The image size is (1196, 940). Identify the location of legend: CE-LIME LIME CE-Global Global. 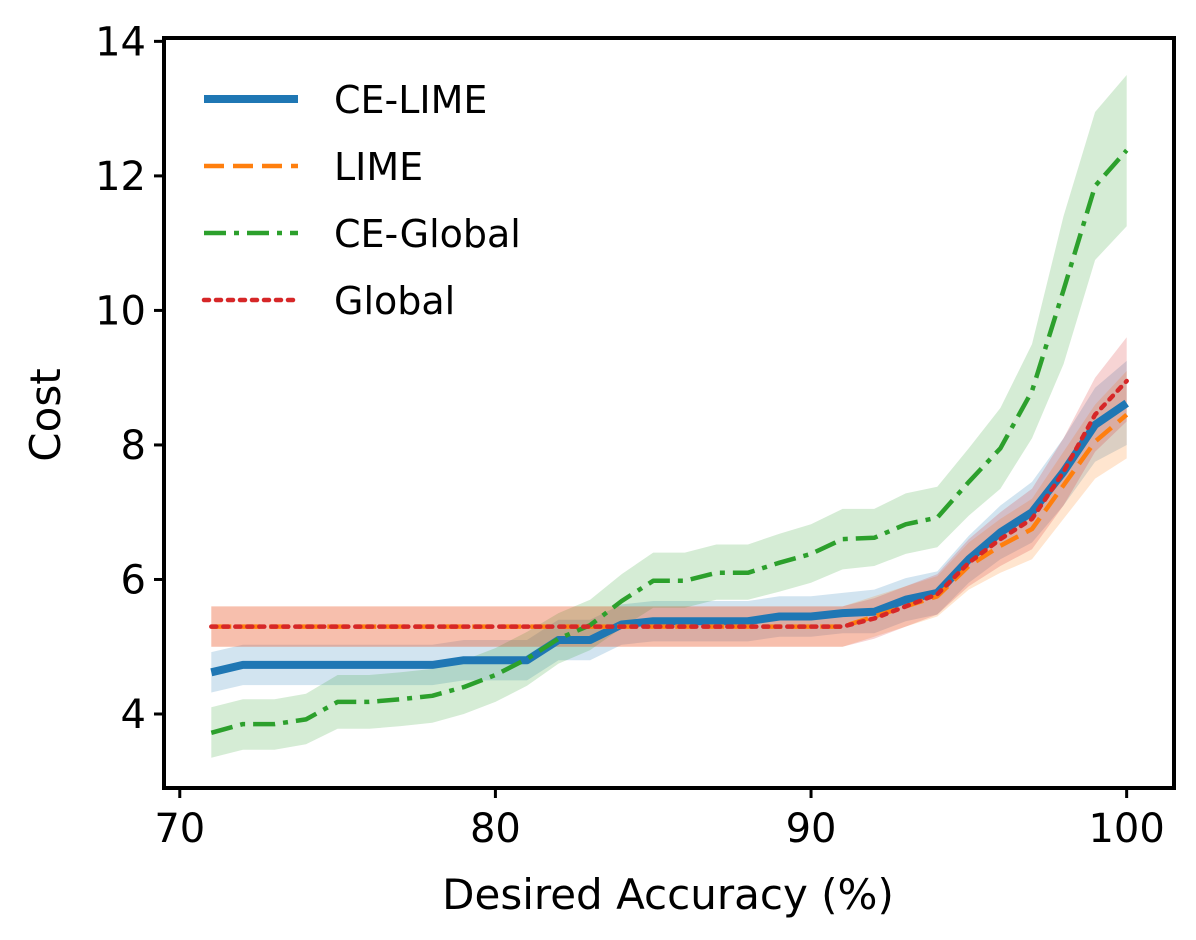
(361, 200).